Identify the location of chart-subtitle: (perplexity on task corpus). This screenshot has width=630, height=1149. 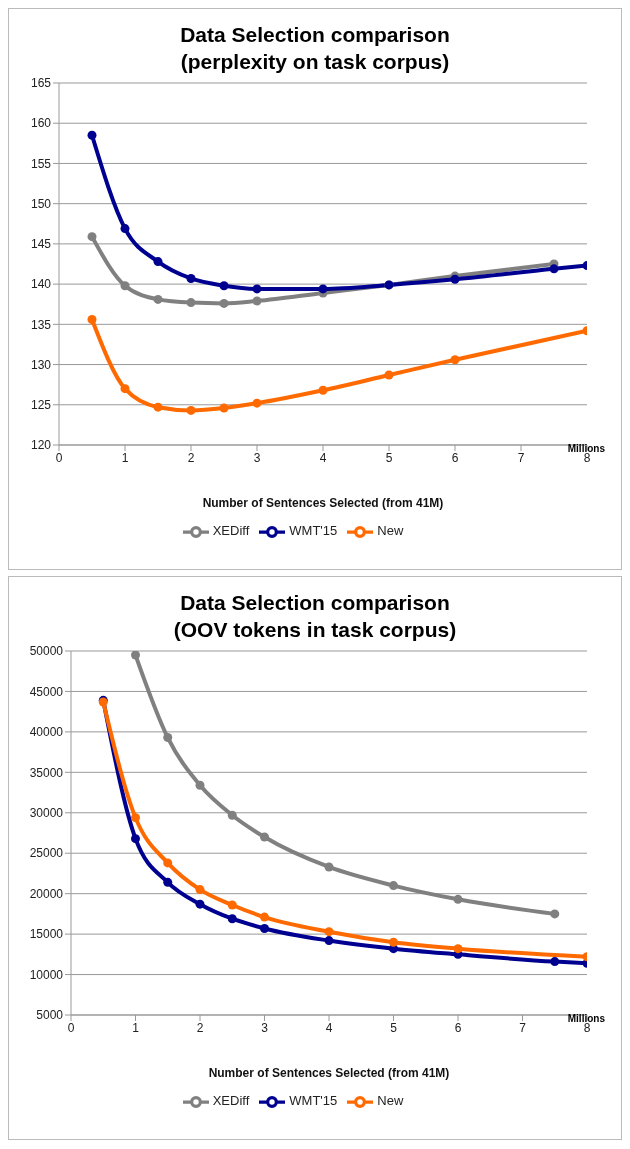
(315, 62).